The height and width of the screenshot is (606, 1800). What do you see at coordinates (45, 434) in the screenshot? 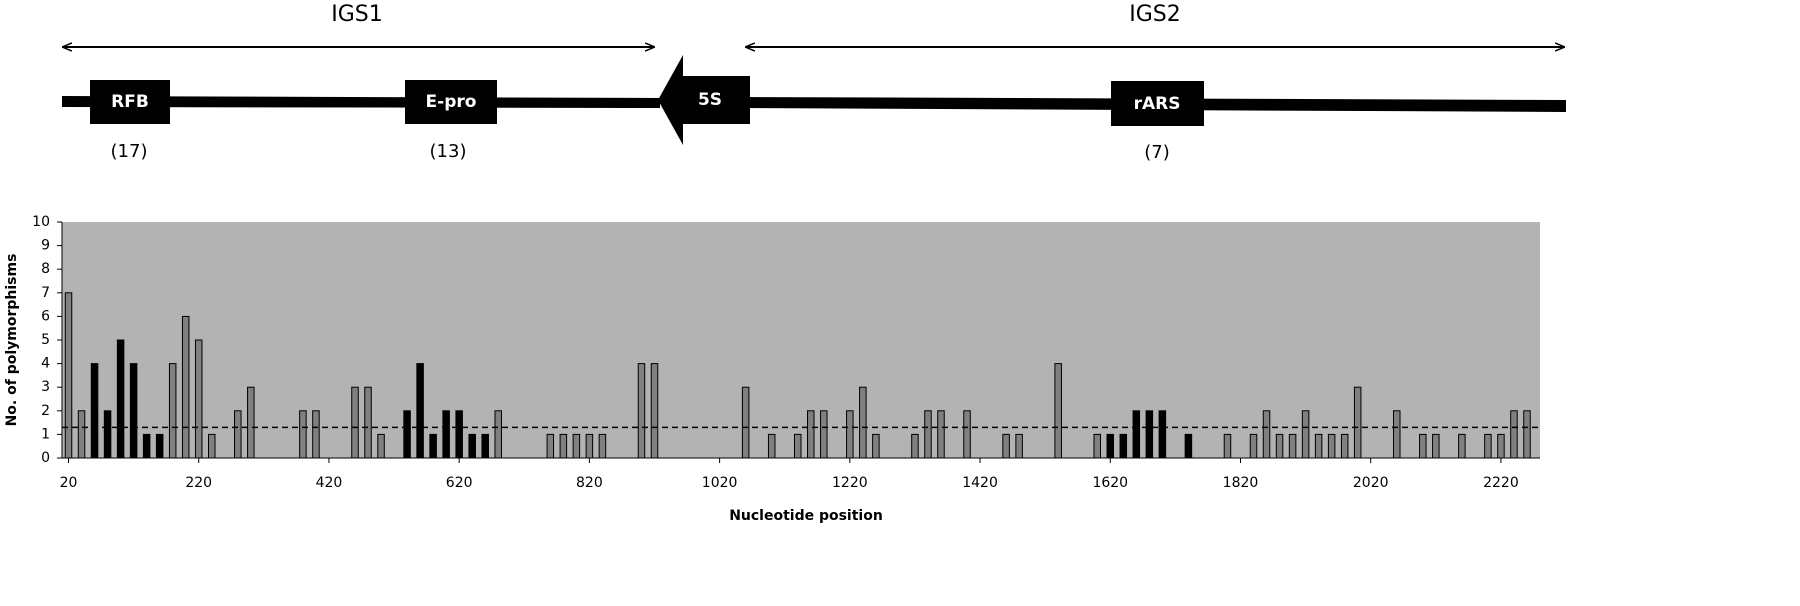
I see `y-tick-label: 1` at bounding box center [45, 434].